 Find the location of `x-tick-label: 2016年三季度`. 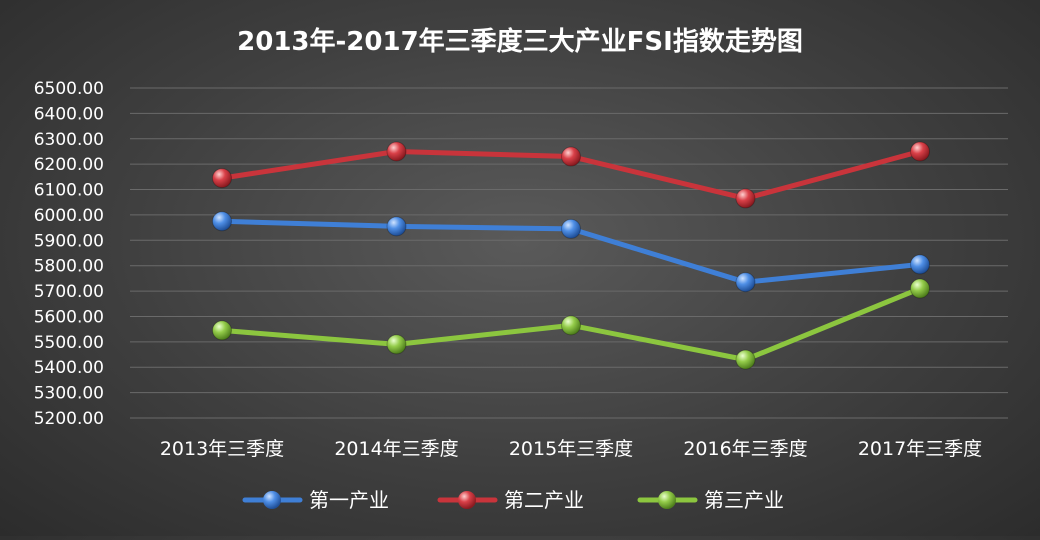

x-tick-label: 2016年三季度 is located at coordinates (745, 449).